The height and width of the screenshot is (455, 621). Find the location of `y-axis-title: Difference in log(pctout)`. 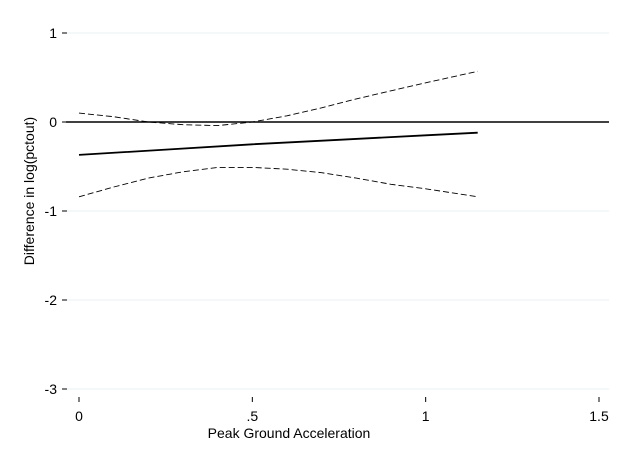

y-axis-title: Difference in log(pctout) is located at coordinates (29, 191).